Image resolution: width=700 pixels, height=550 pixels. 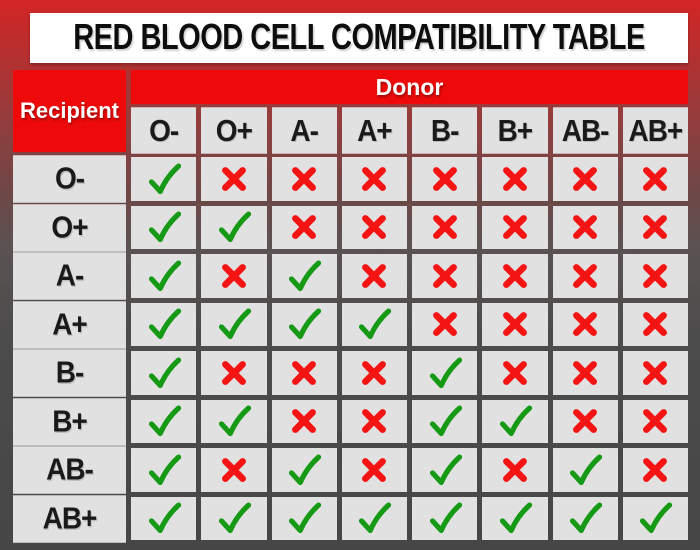 What do you see at coordinates (69, 421) in the screenshot?
I see `recipient-row-header: B+` at bounding box center [69, 421].